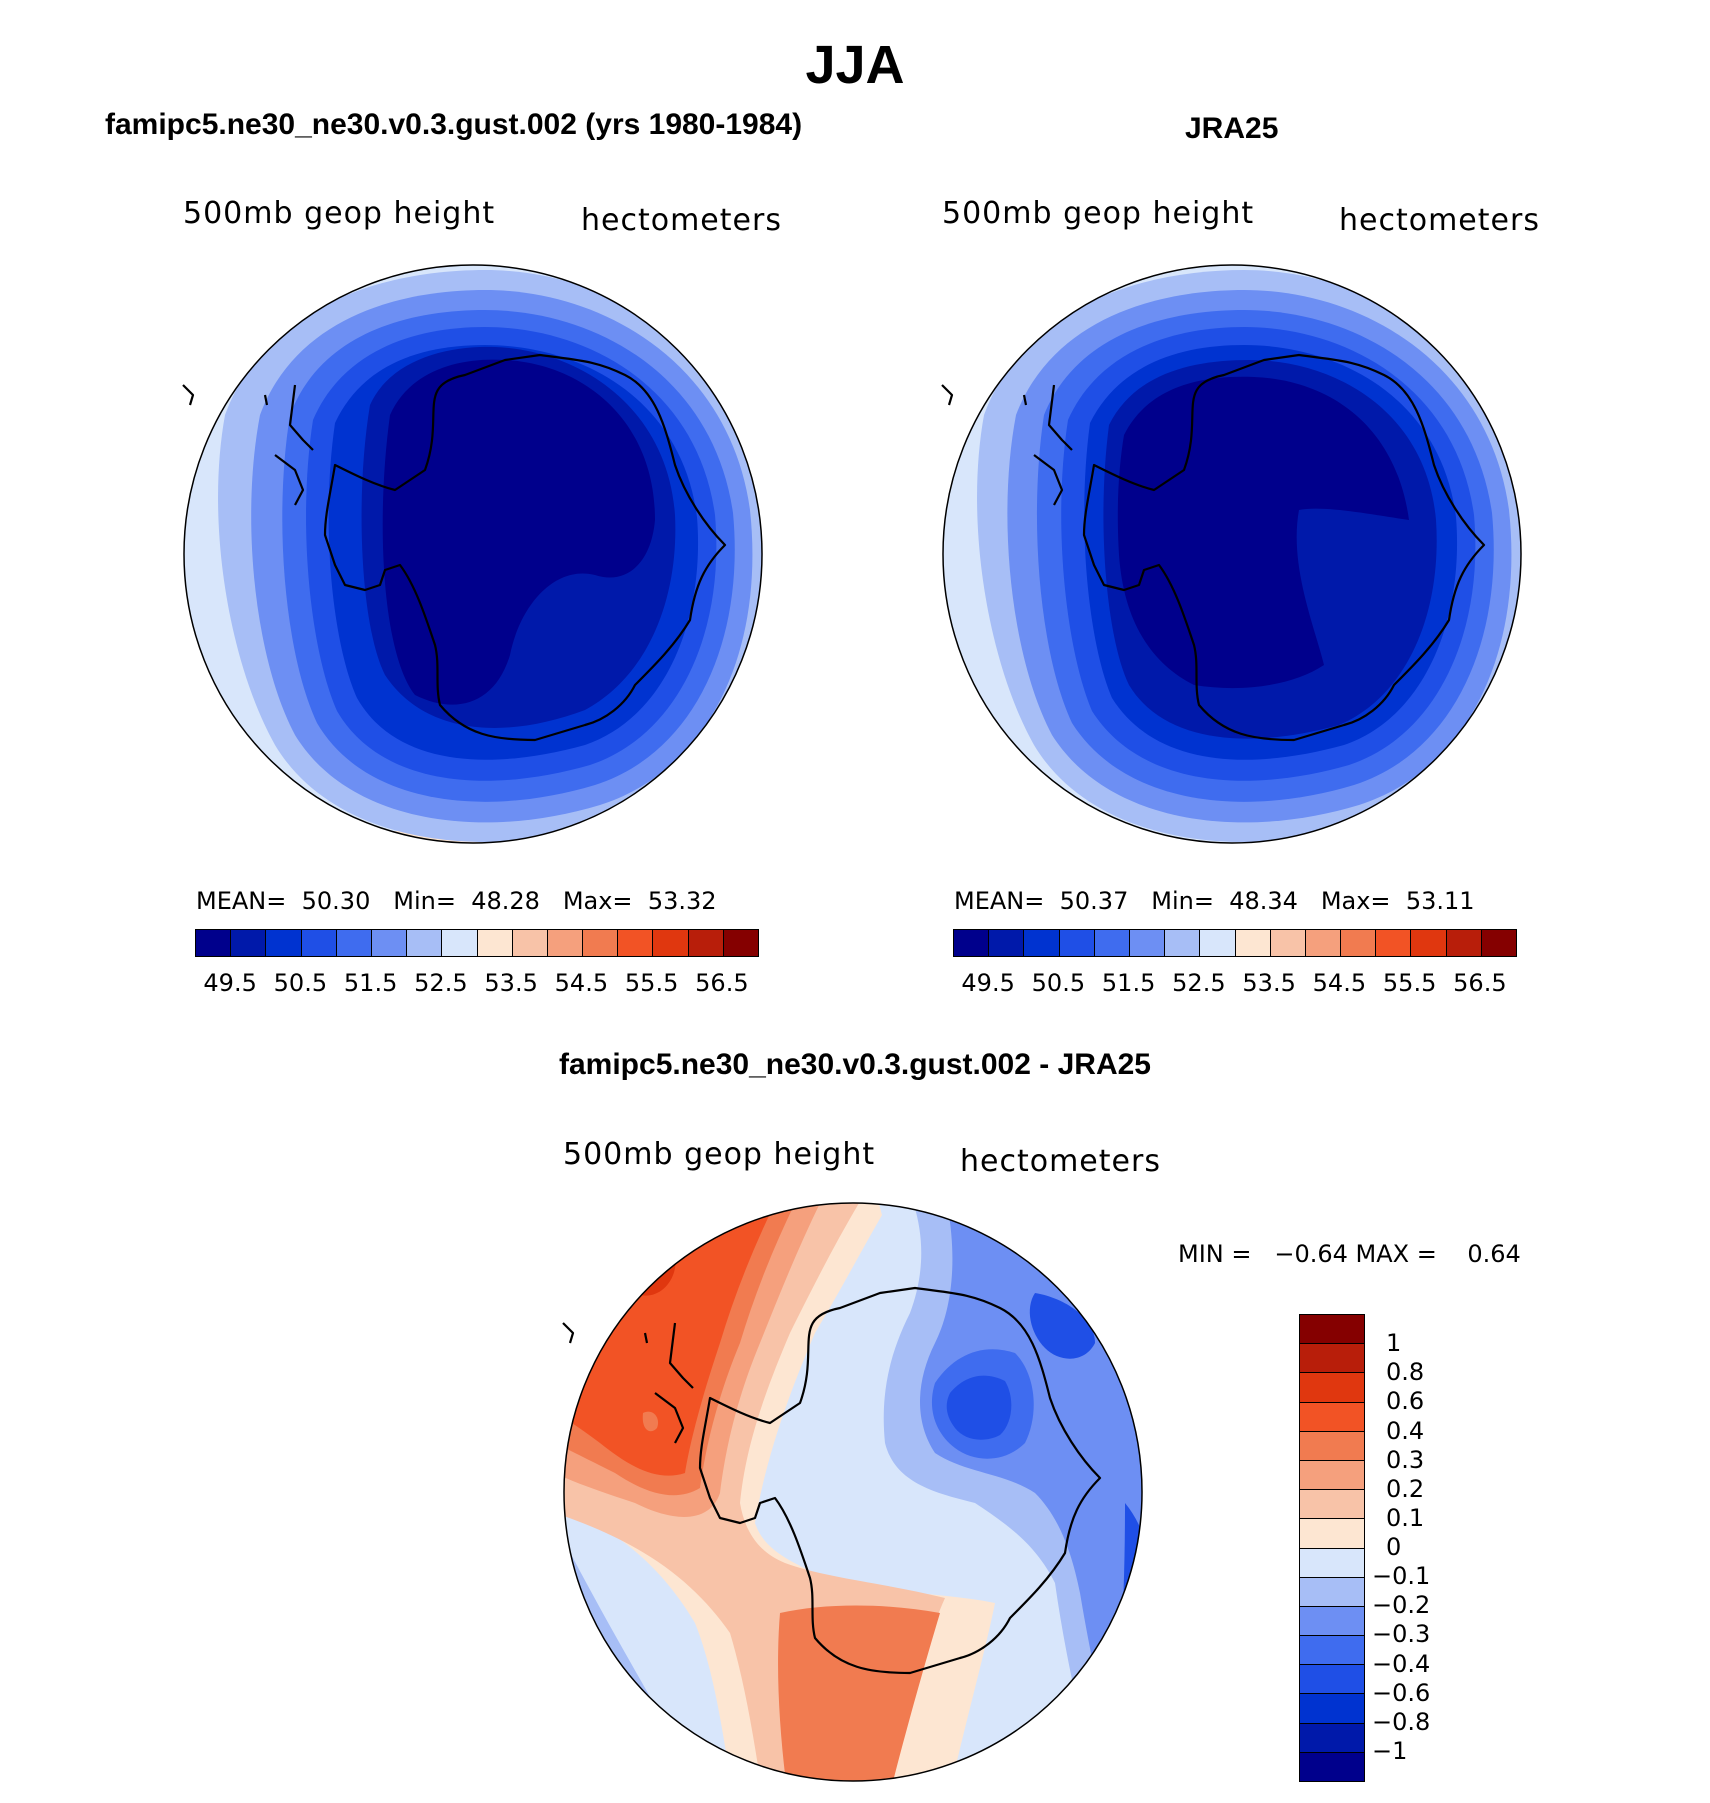 The image size is (1710, 1803). What do you see at coordinates (1401, 1605) in the screenshot?
I see `difference-colorbar-tick-label: −0.2` at bounding box center [1401, 1605].